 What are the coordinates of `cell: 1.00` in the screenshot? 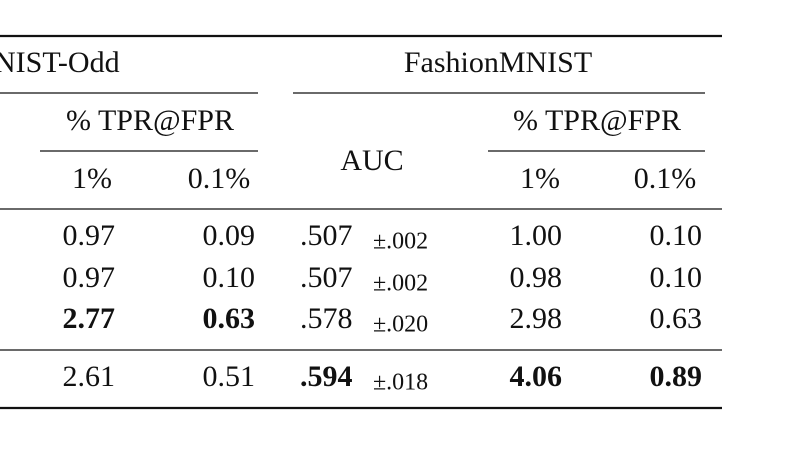 It's located at (536, 235).